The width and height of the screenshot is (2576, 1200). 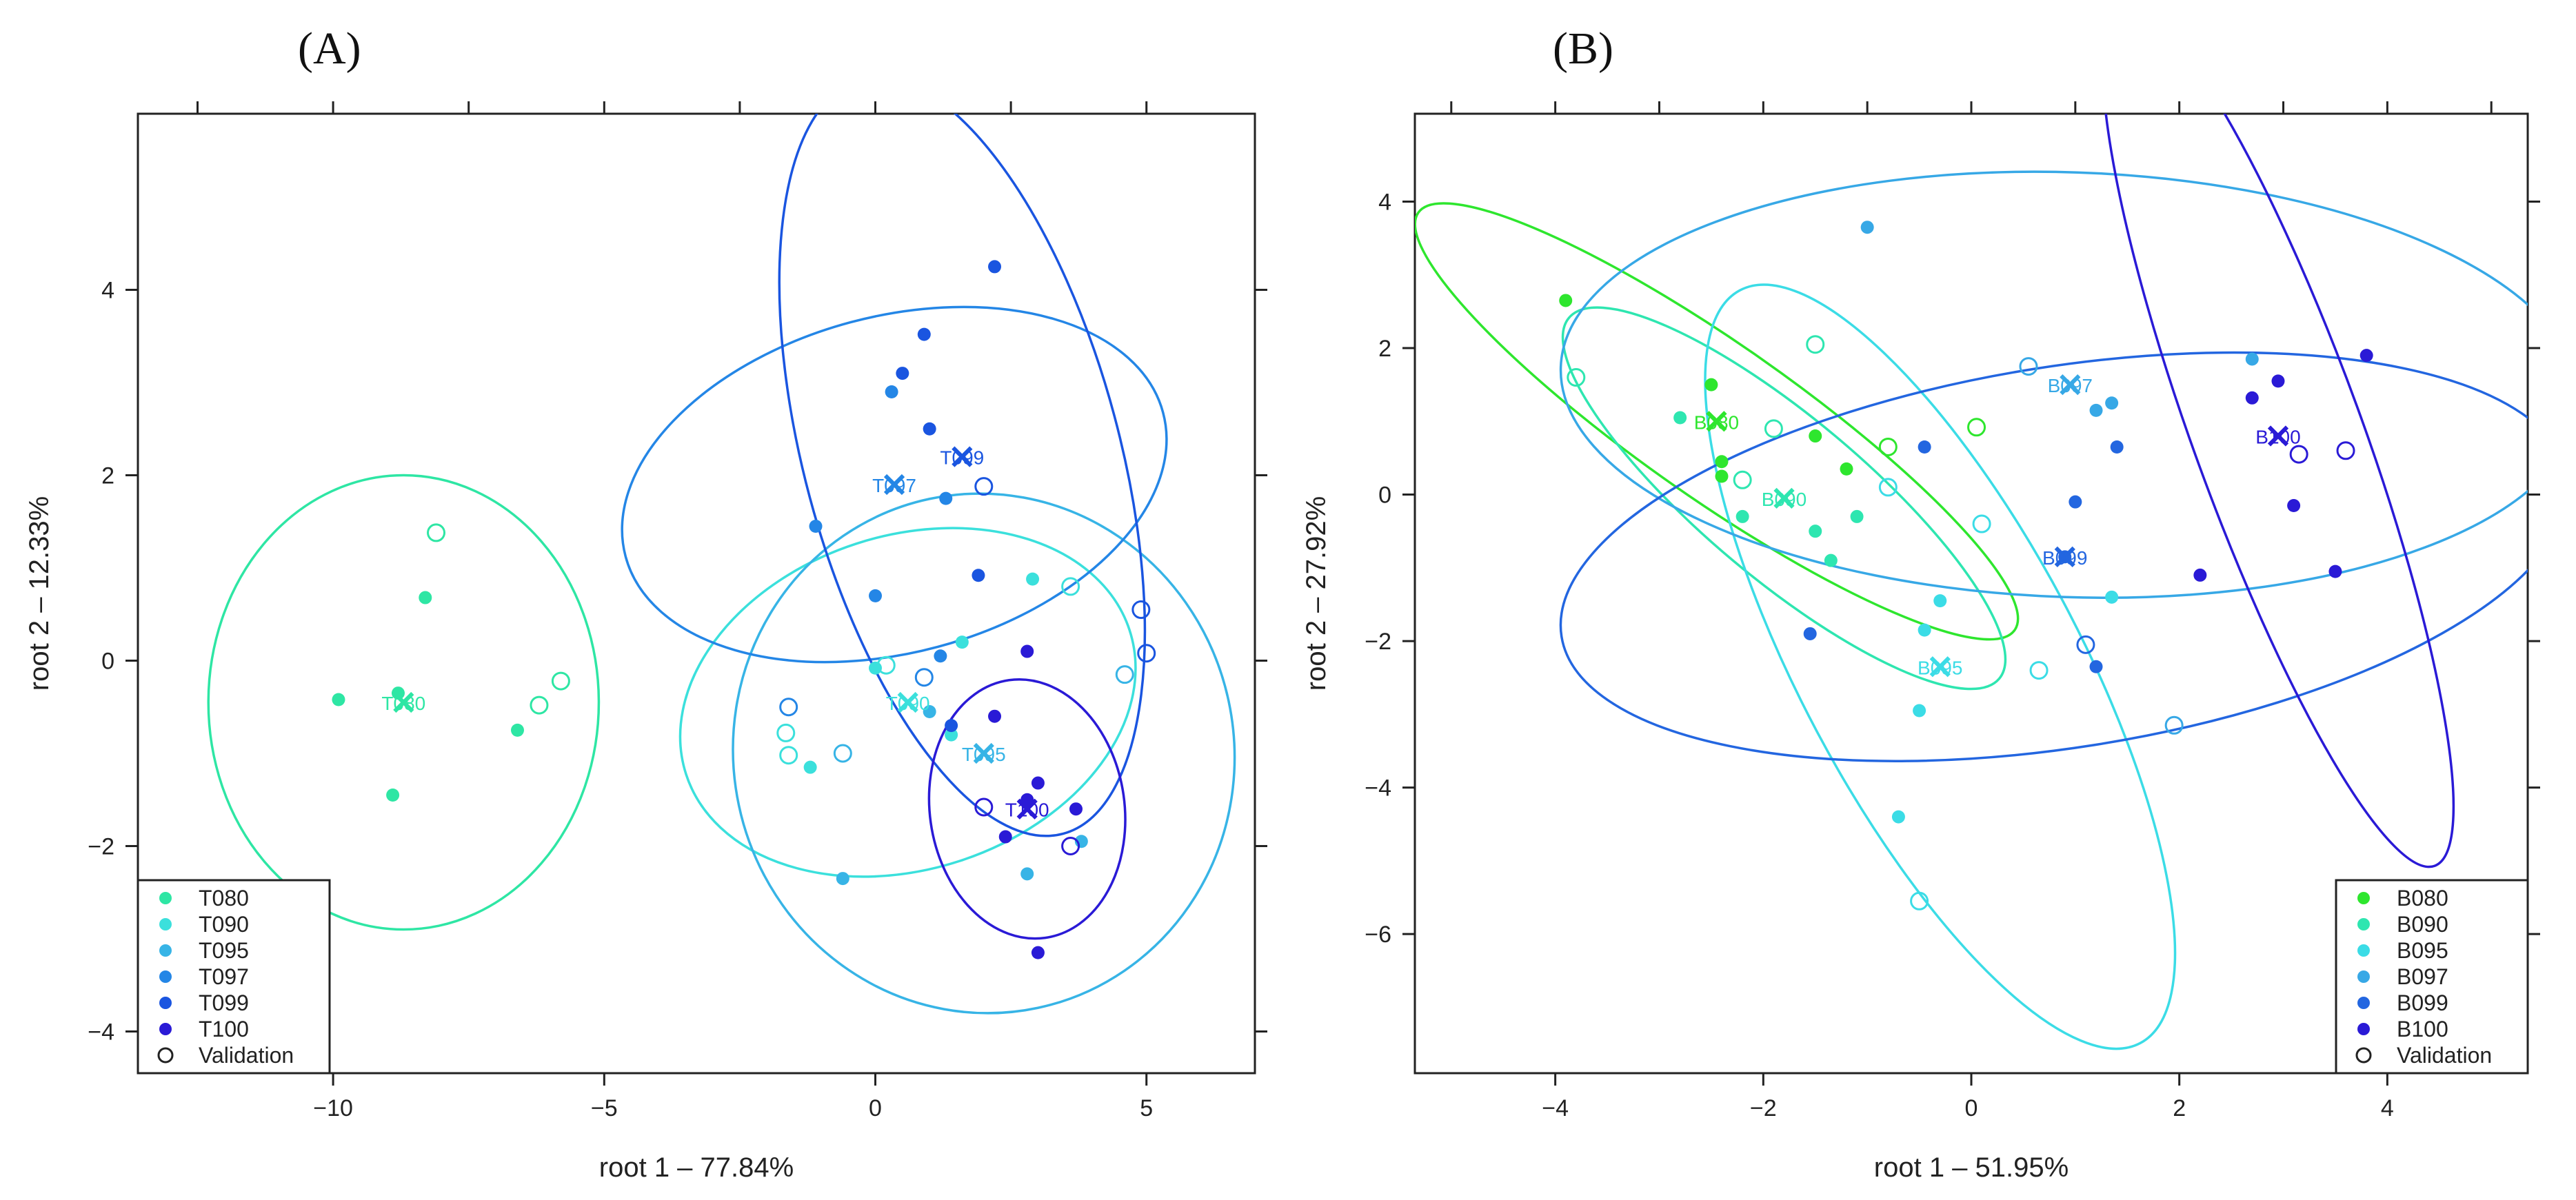 What do you see at coordinates (1070, 586) in the screenshot?
I see `validation-point-t090` at bounding box center [1070, 586].